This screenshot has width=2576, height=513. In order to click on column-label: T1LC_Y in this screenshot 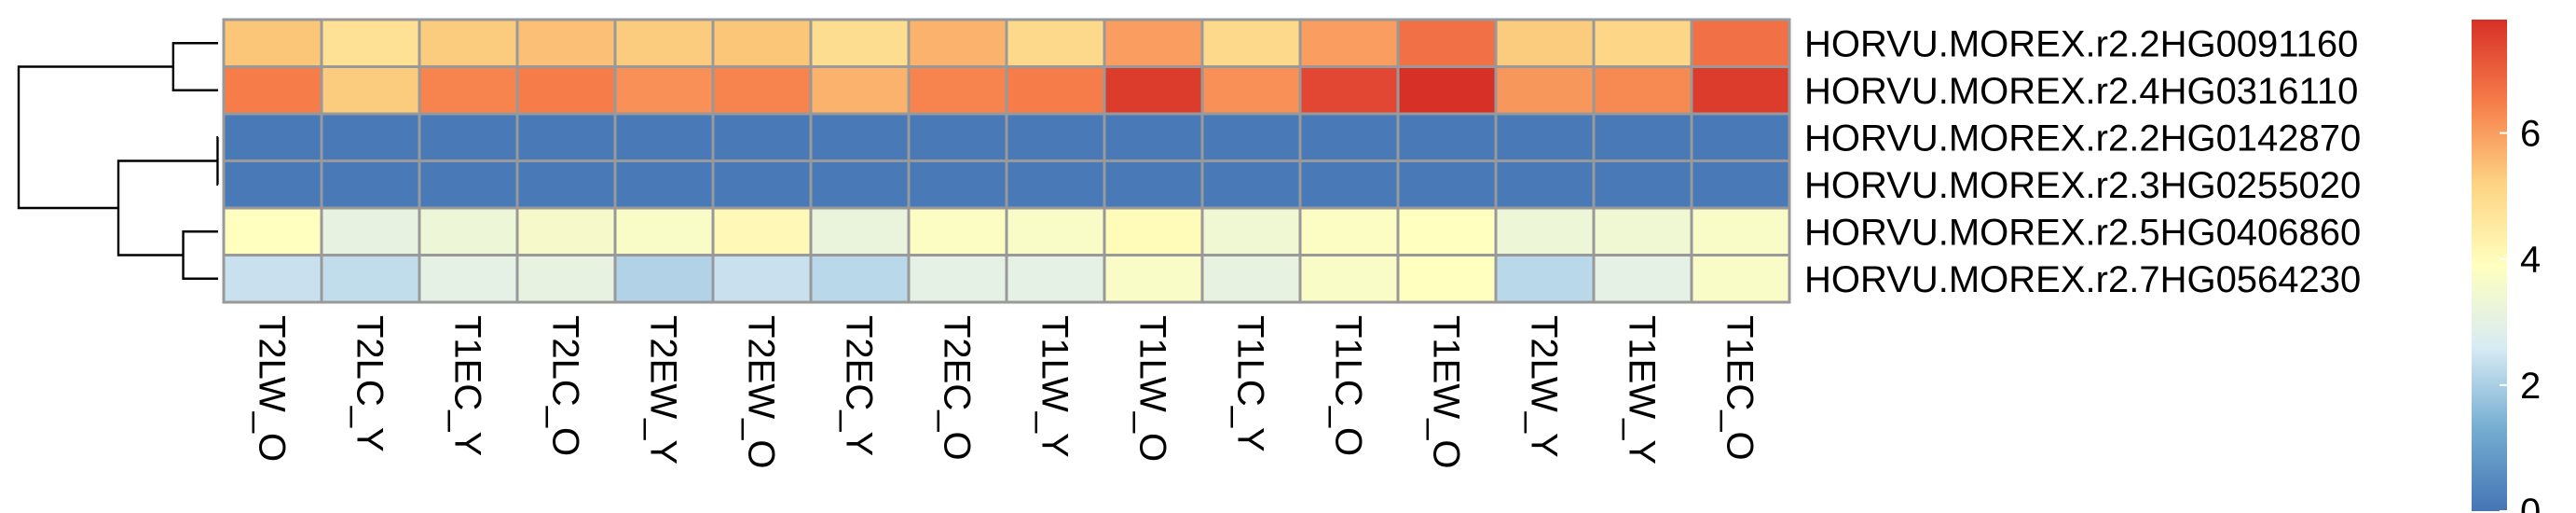, I will do `click(1250, 383)`.